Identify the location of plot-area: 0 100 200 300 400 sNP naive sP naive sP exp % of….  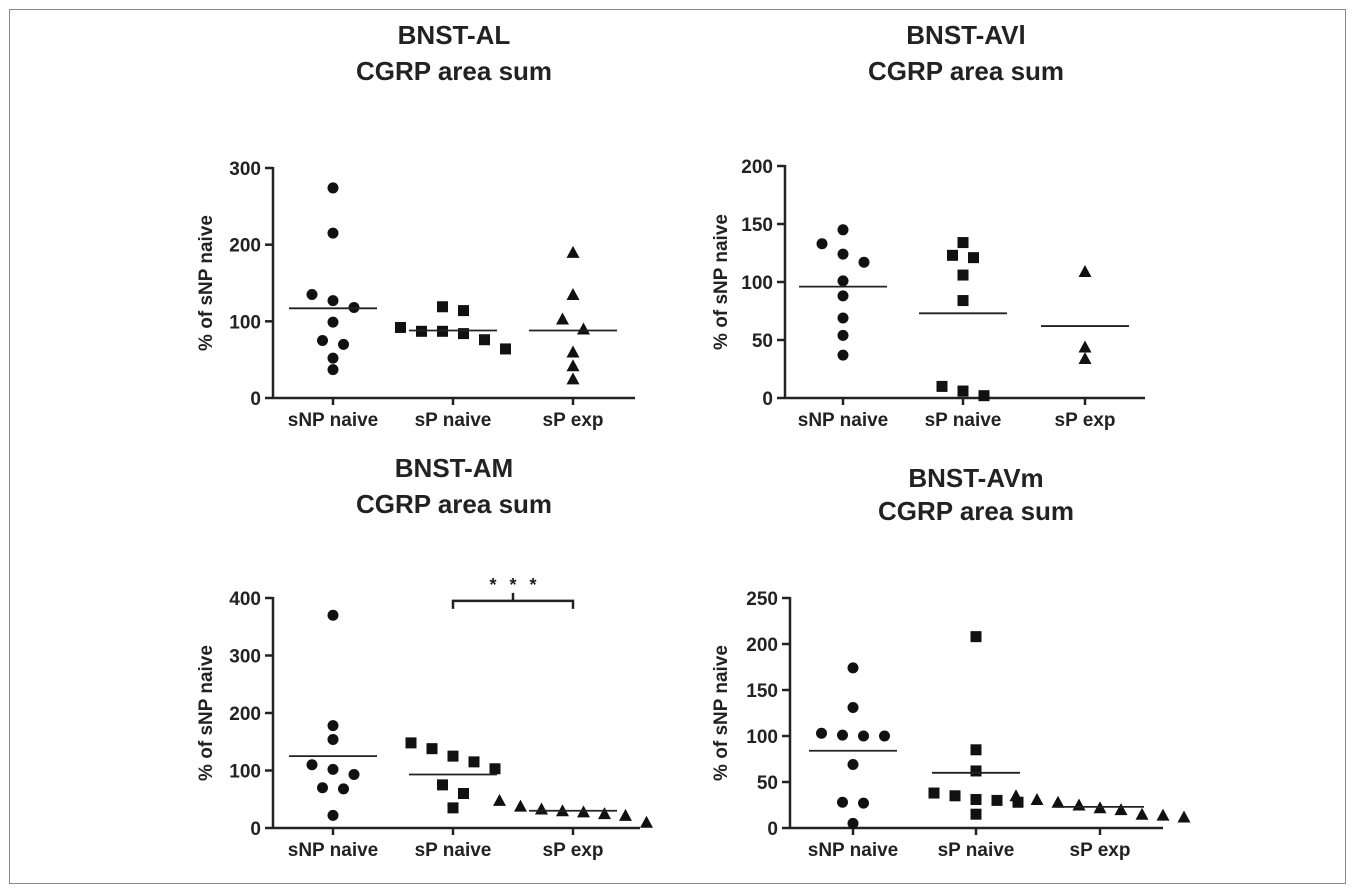
(424, 718).